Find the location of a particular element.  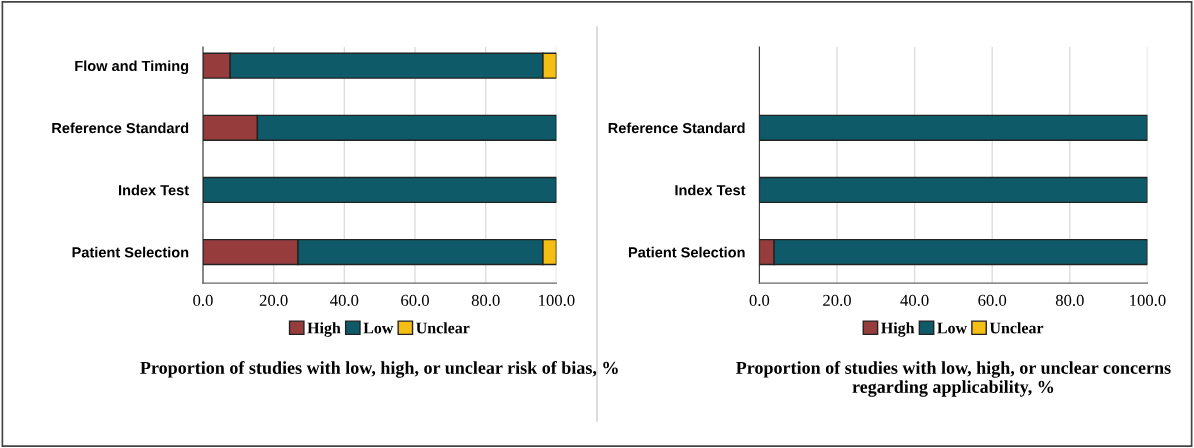

y-tick-label: Flow and Timing is located at coordinates (132, 67).